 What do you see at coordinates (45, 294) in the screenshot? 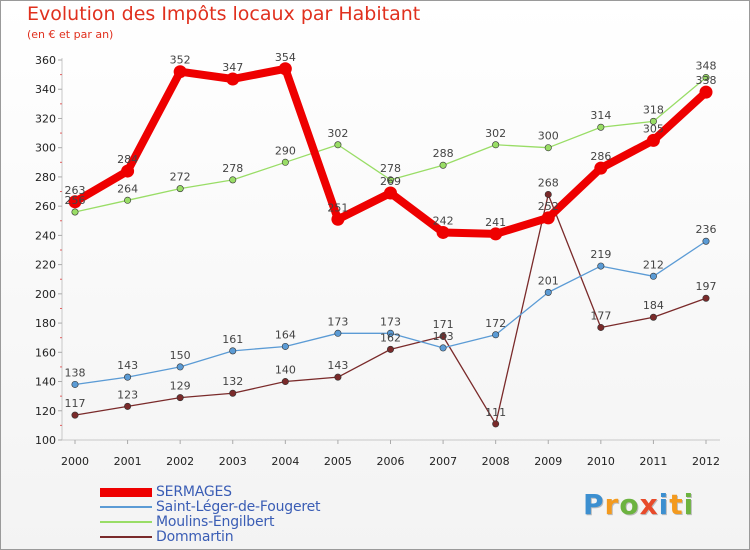
I see `y-tick-label: 200` at bounding box center [45, 294].